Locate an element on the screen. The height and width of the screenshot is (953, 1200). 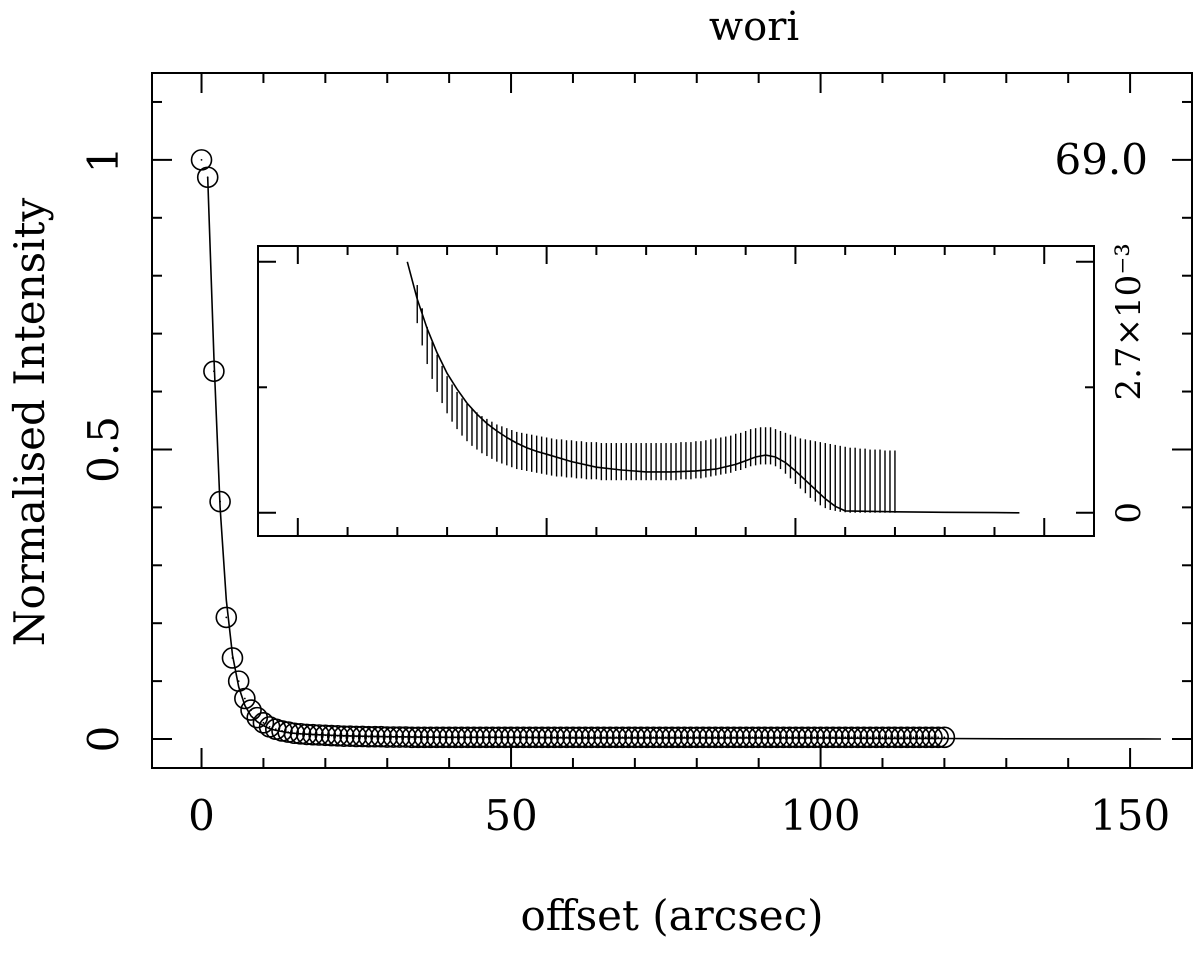
inset-y-tick-label: 2.7×10⁻³ is located at coordinates (1129, 321).